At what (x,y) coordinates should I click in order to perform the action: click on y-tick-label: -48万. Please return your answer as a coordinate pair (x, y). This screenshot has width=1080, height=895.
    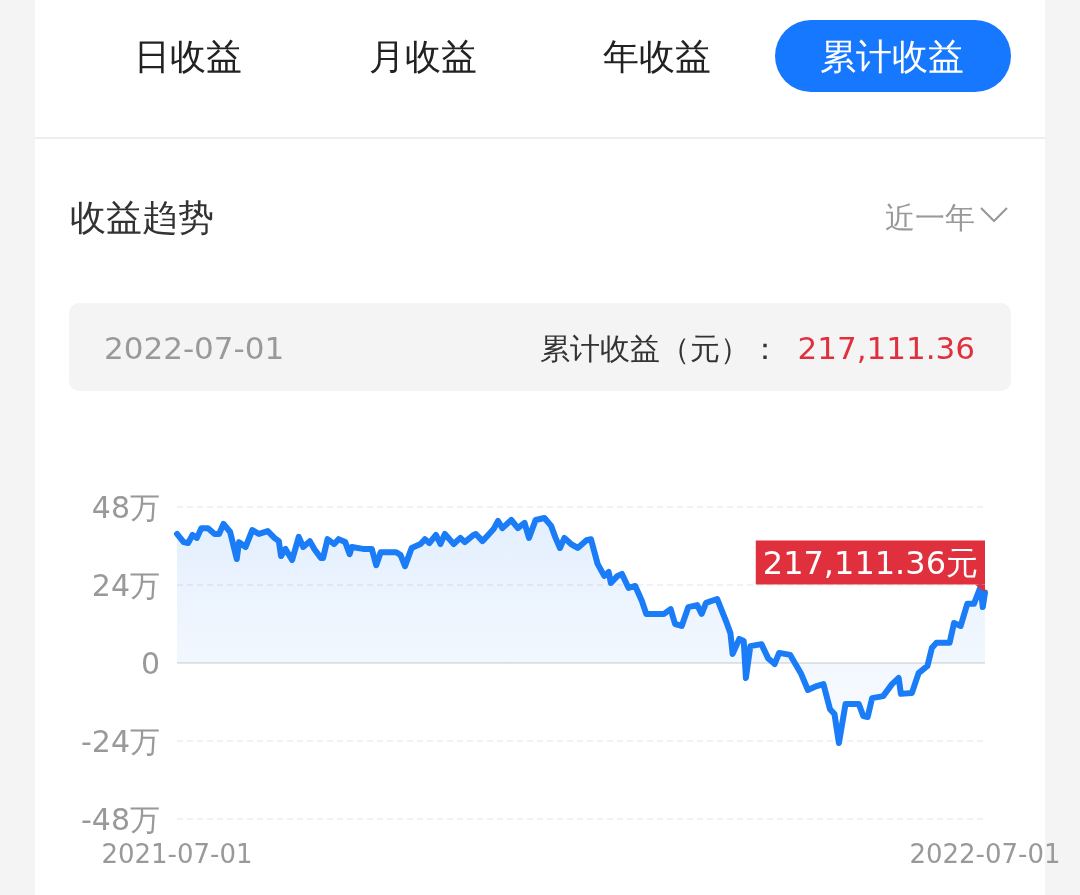
    Looking at the image, I should click on (120, 819).